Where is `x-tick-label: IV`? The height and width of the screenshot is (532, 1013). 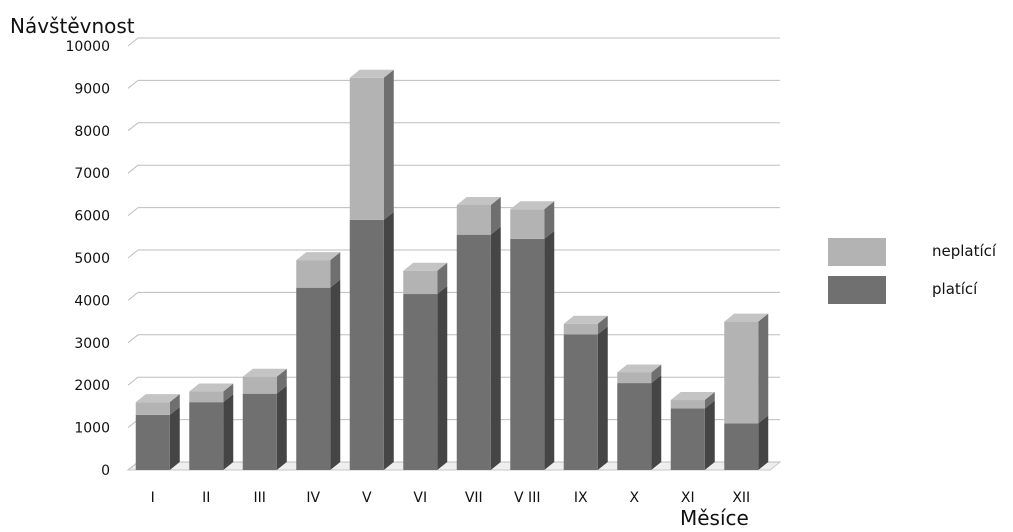
x-tick-label: IV is located at coordinates (313, 498).